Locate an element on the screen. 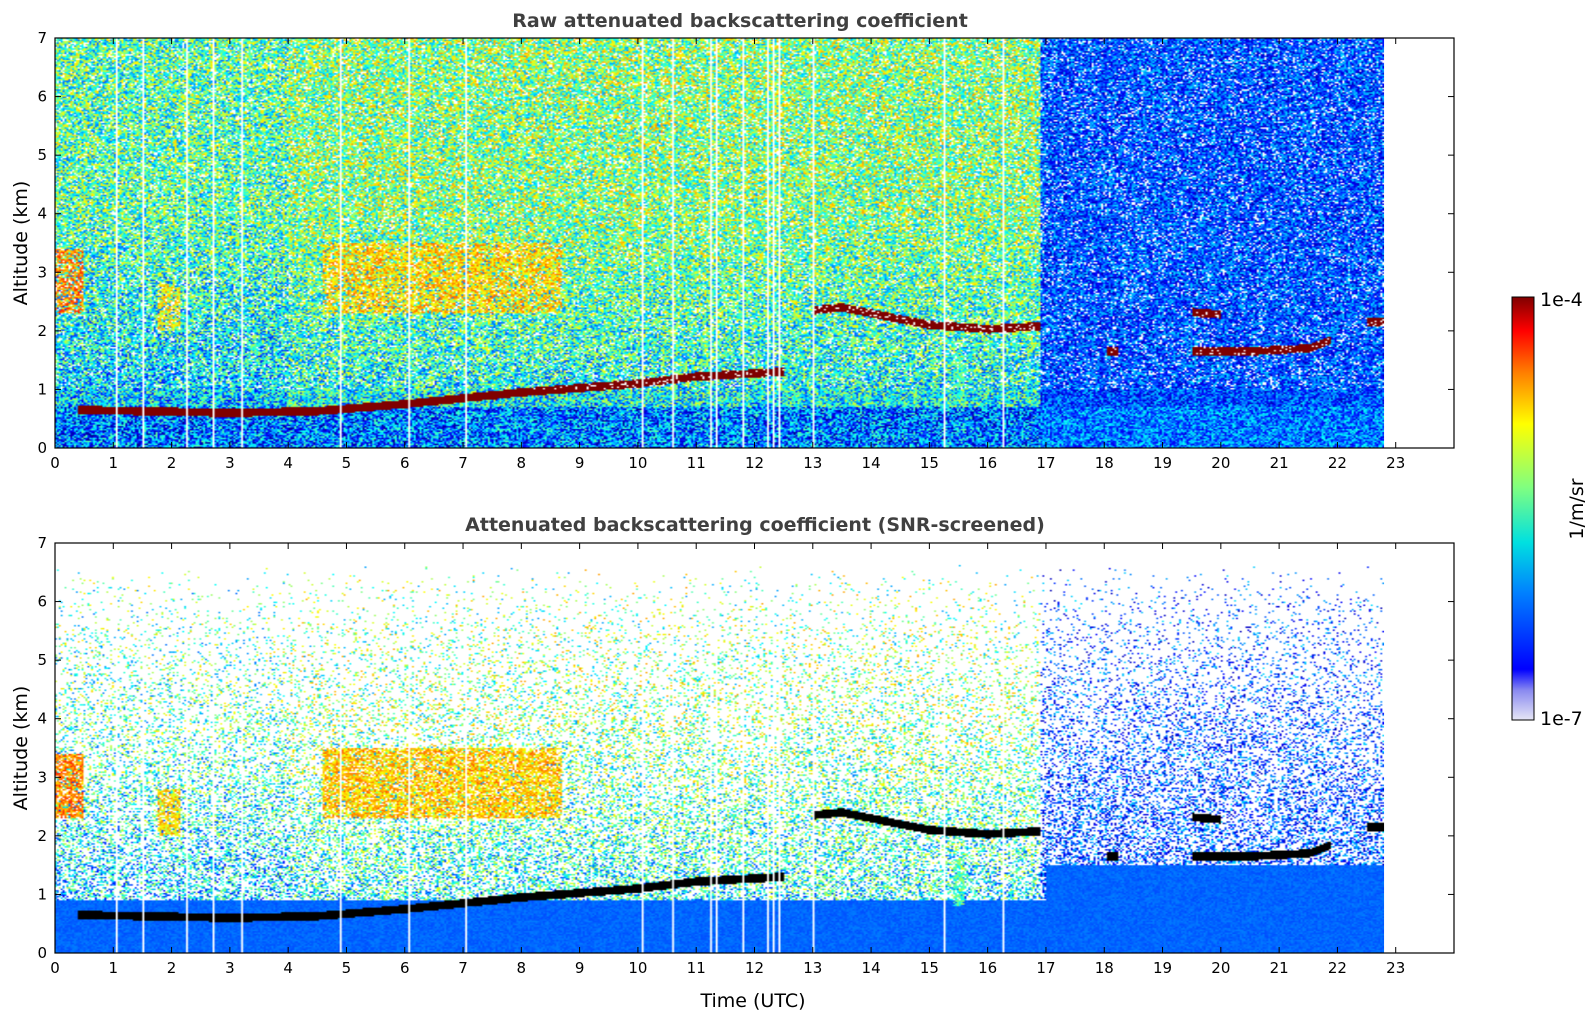  colorbar-min-label: 1e-7 is located at coordinates (1561, 719).